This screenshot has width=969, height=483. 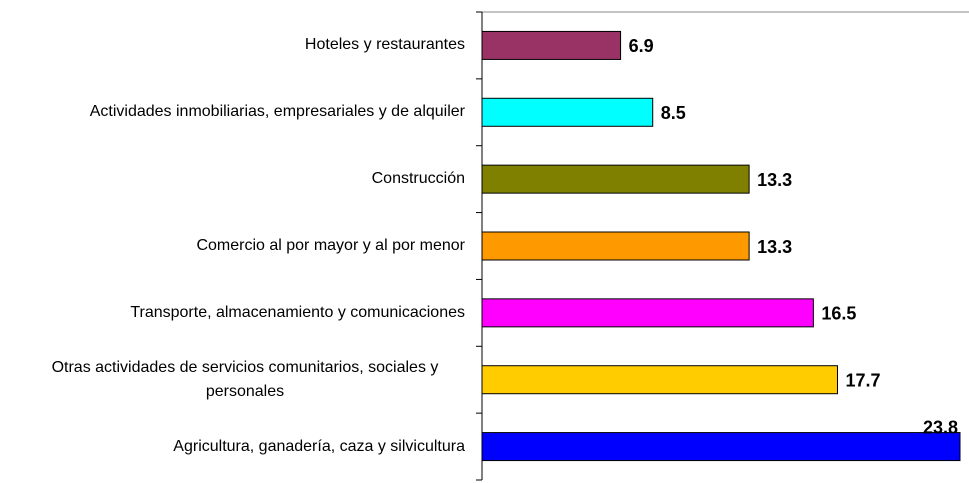 I want to click on category-label-box: Comercio al por mayor y al por menor, so click(x=235, y=246).